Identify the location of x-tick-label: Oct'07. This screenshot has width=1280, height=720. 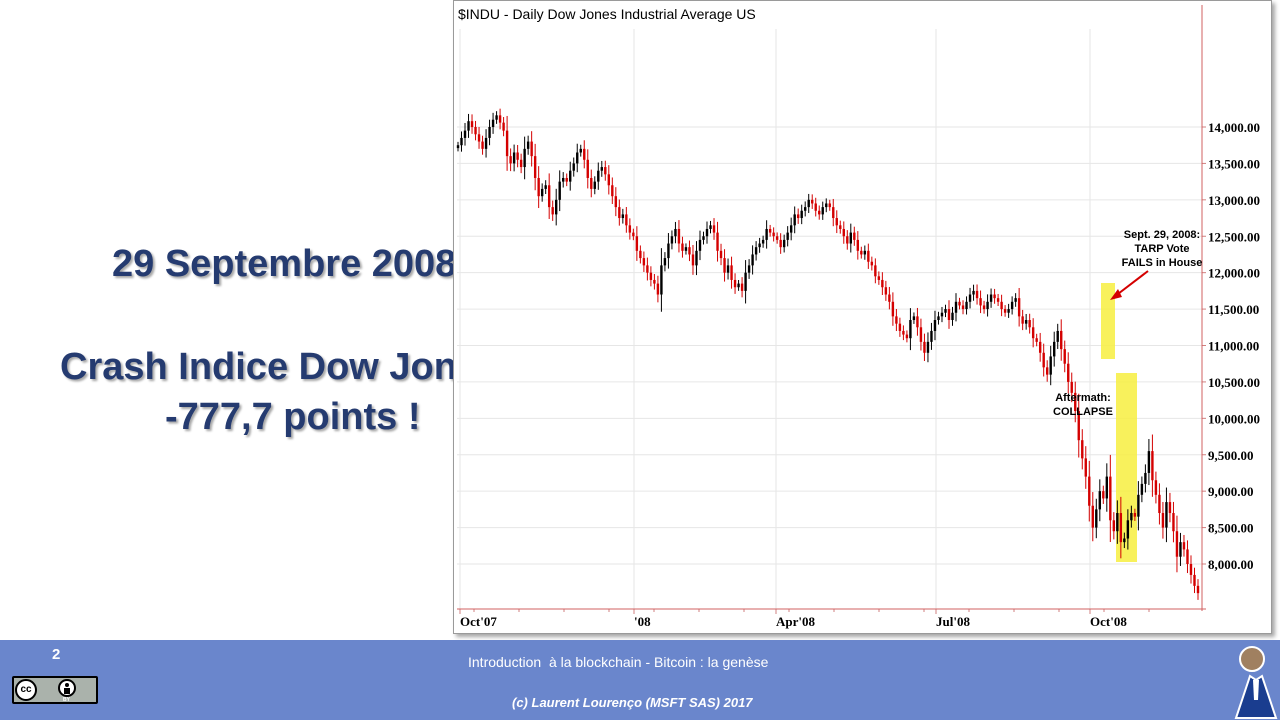
(478, 621).